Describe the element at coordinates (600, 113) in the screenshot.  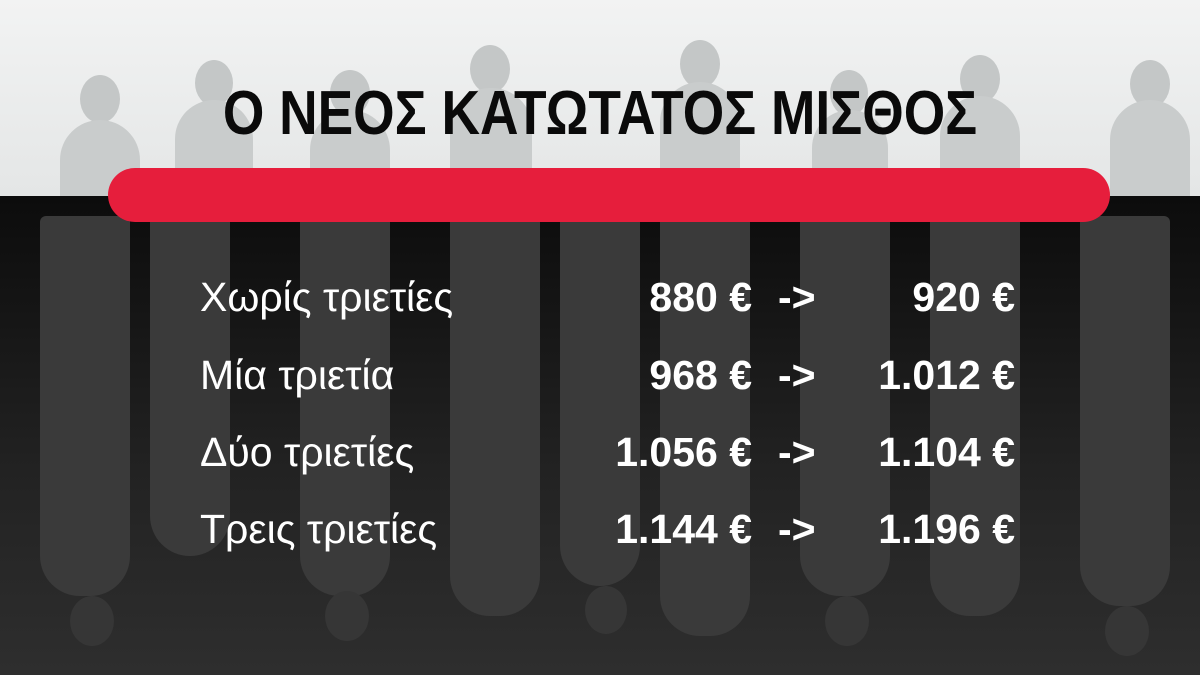
I see `page-title: Ο ΝΕΟΣ ΚΑΤΩΤΑΤΟΣ ΜΙΣΘΟΣ` at that location.